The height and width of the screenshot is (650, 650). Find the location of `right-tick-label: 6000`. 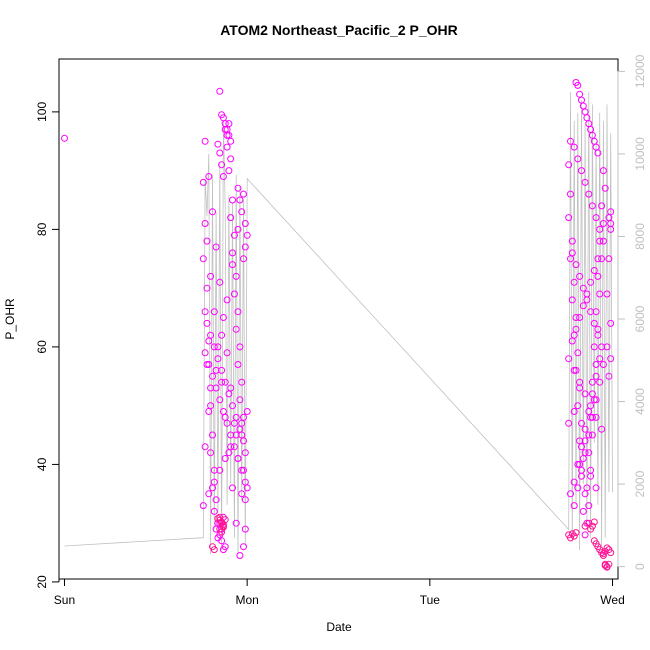

right-tick-label: 6000 is located at coordinates (640, 318).